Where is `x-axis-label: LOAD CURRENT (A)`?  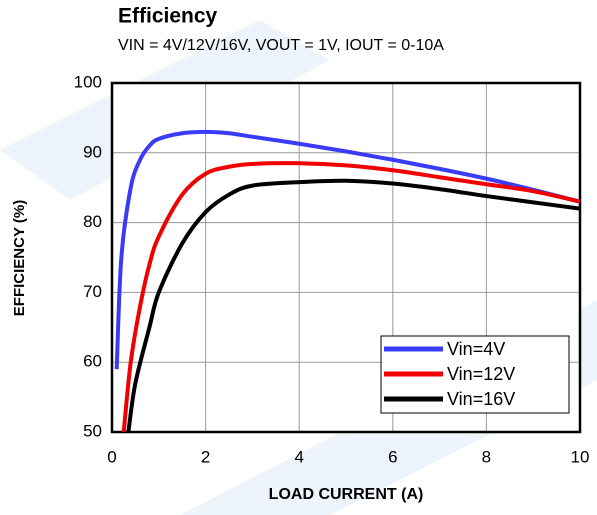
x-axis-label: LOAD CURRENT (A) is located at coordinates (346, 494).